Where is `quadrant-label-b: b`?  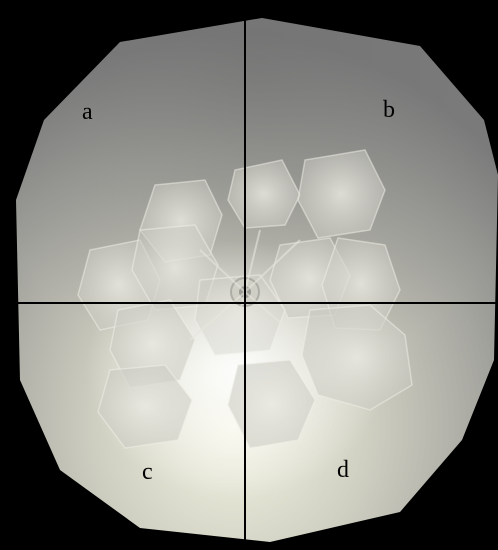
quadrant-label-b: b is located at coordinates (389, 110).